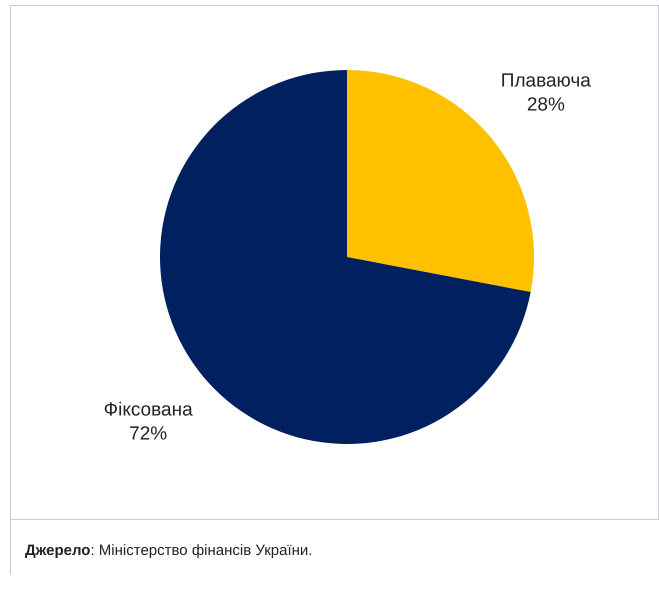 The height and width of the screenshot is (589, 659). Describe the element at coordinates (168, 550) in the screenshot. I see `text: Джерело: Міністерство фінансів України.` at that location.